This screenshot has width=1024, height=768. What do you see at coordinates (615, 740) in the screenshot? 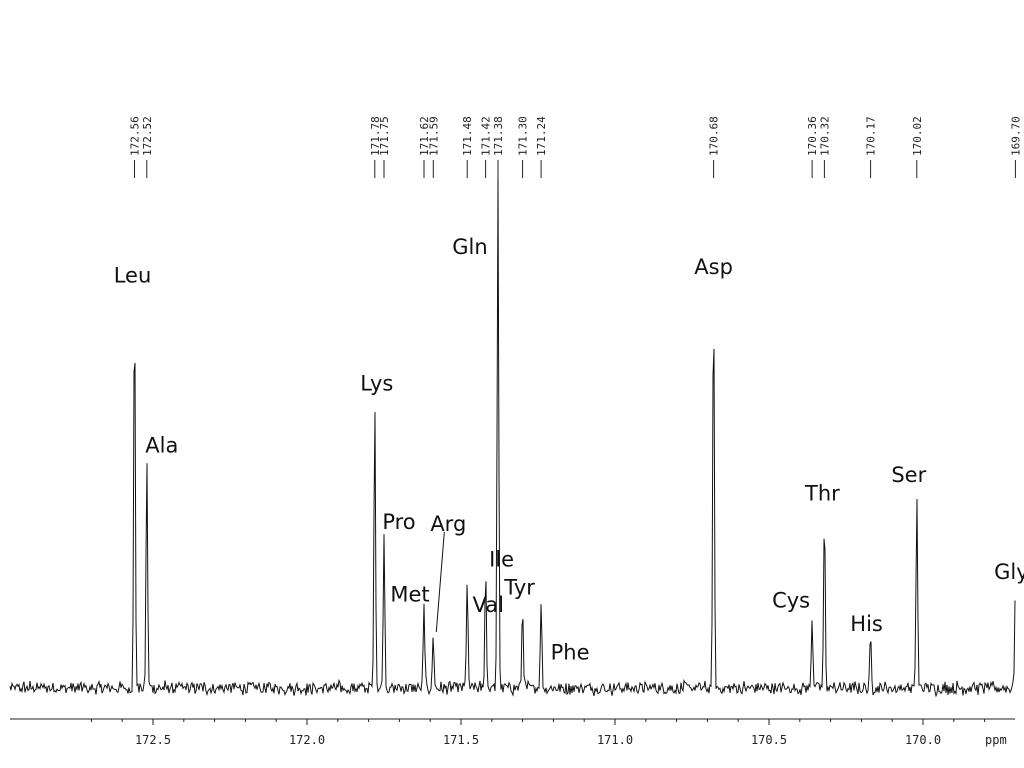
I see `x-axis-tick-label: 171.0` at bounding box center [615, 740].